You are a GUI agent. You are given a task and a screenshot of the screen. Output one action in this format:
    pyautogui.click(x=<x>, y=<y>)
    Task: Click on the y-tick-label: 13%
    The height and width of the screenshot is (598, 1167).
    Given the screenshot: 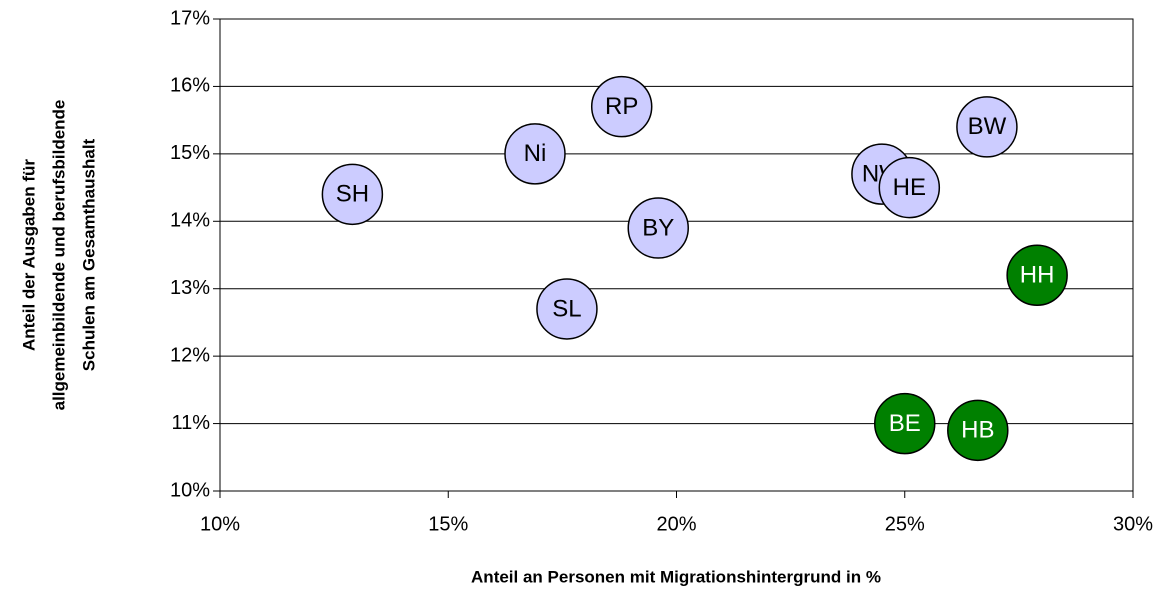 What is the action you would take?
    pyautogui.click(x=190, y=288)
    